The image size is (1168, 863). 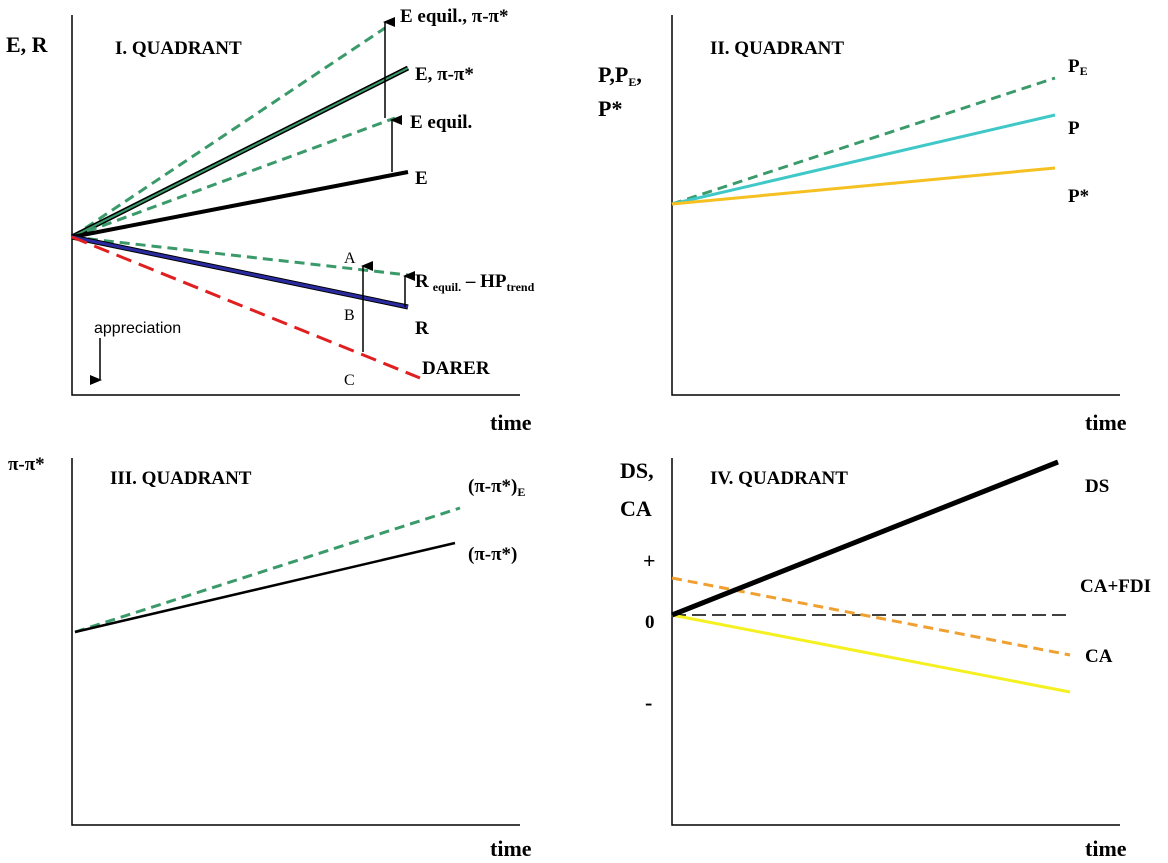 What do you see at coordinates (349, 315) in the screenshot?
I see `point-label: B` at bounding box center [349, 315].